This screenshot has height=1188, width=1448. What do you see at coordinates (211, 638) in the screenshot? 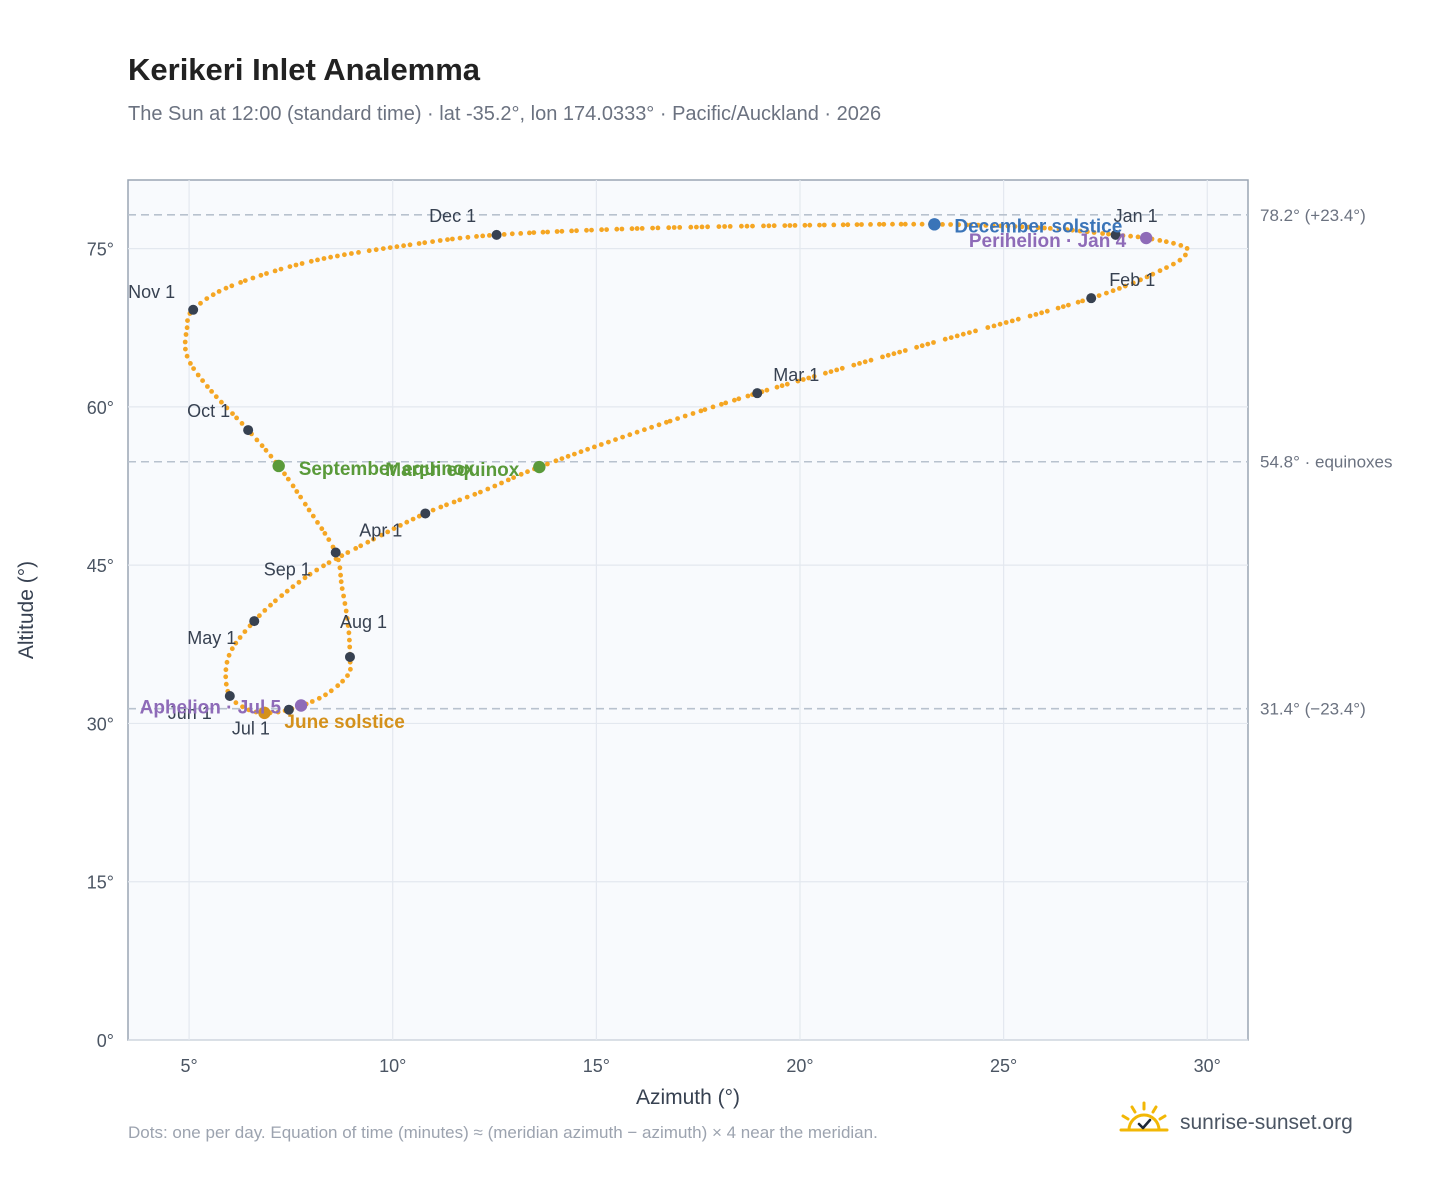
I see `month-marker-label: May 1` at bounding box center [211, 638].